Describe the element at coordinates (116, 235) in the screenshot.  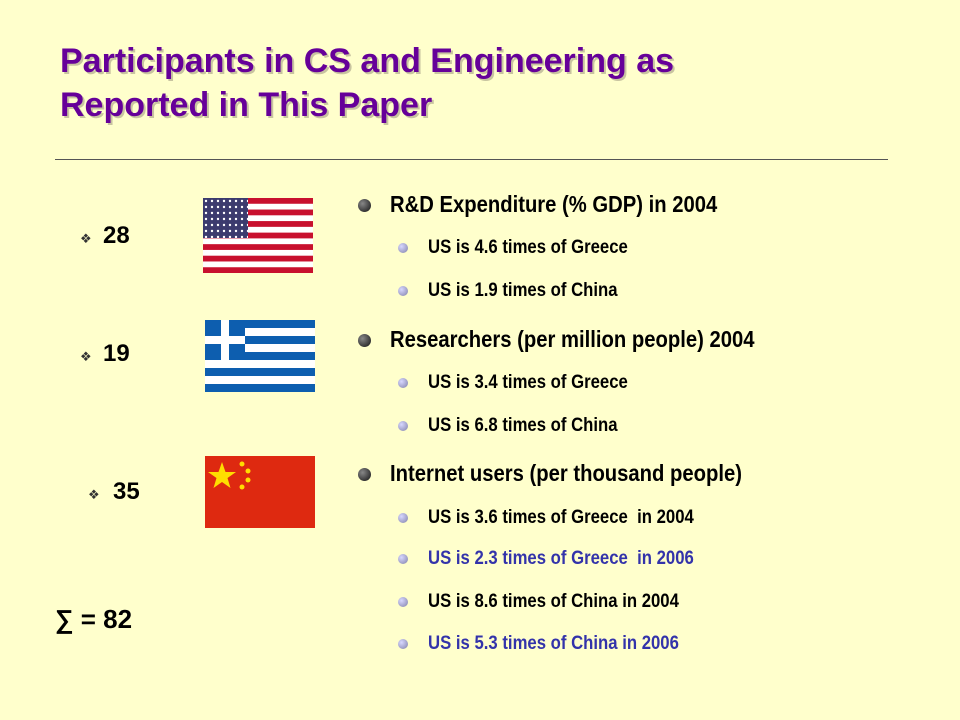
I see `participant-count: 28` at that location.